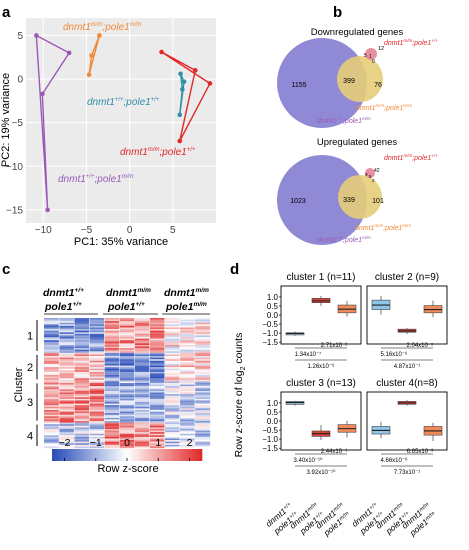  I want to click on pca-label-wt: dnmt1+/+;pole1+/+, so click(123, 102).